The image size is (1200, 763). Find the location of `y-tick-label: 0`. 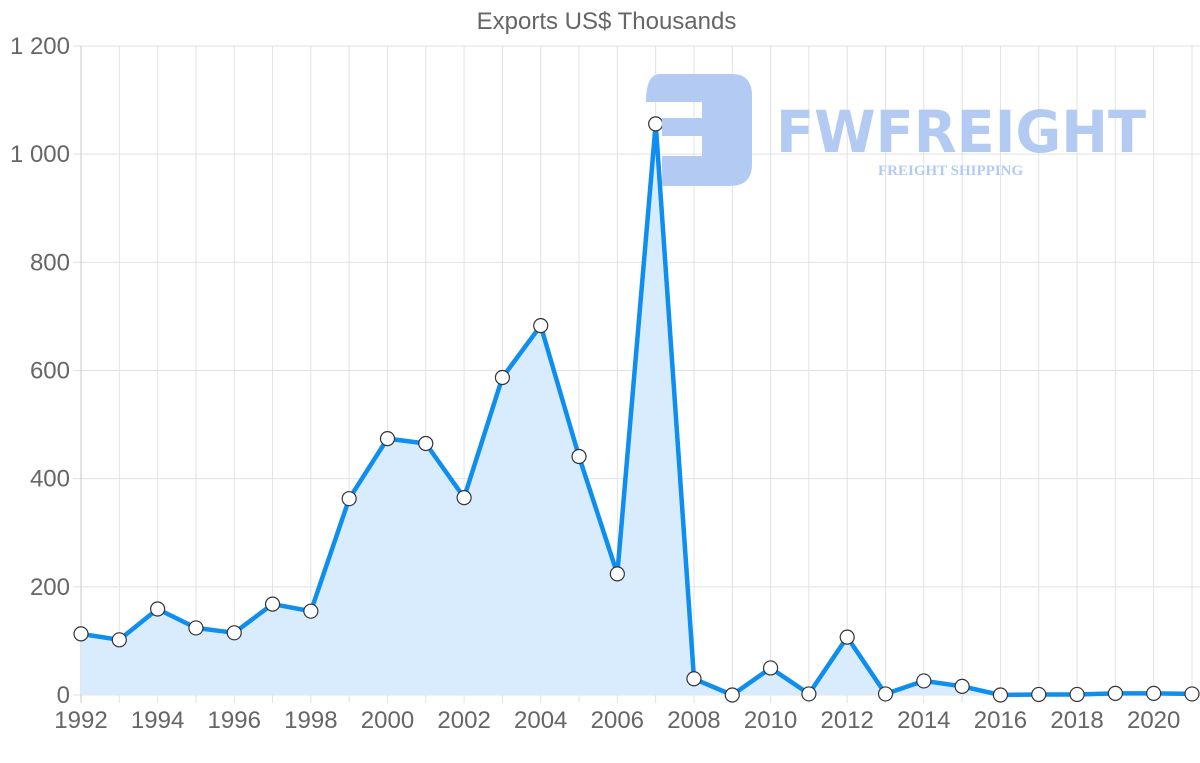

y-tick-label: 0 is located at coordinates (63, 695).